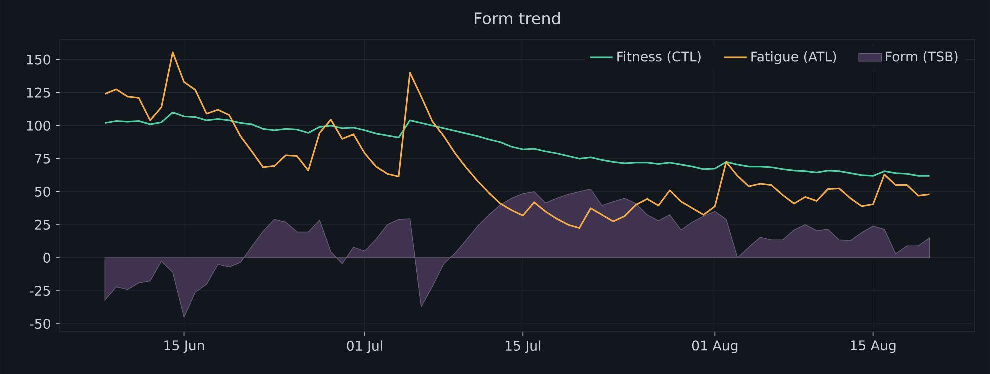  What do you see at coordinates (873, 347) in the screenshot?
I see `x-tick-label: 15 Aug` at bounding box center [873, 347].